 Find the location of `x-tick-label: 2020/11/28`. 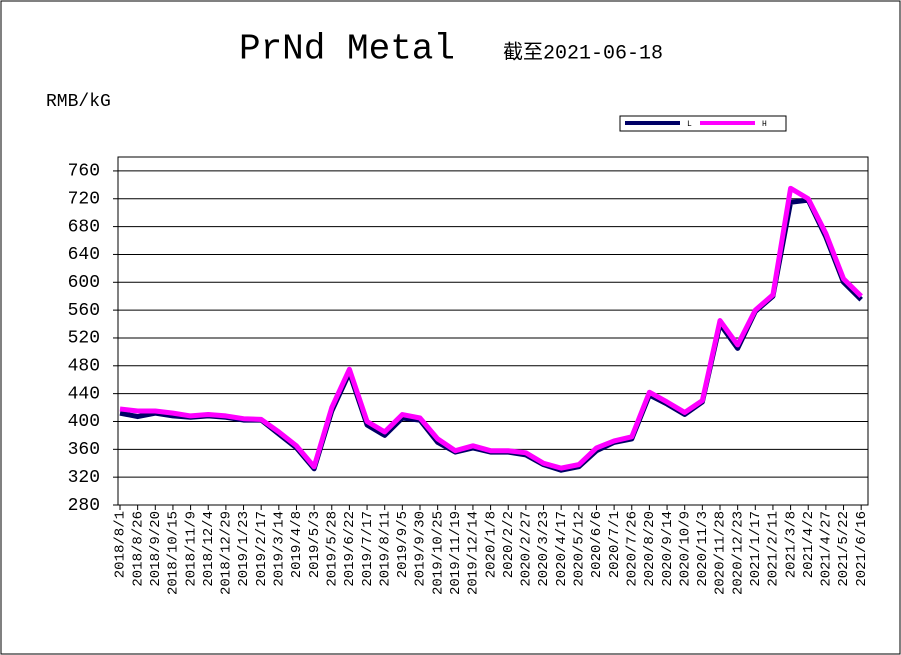

x-tick-label: 2020/11/28 is located at coordinates (721, 553).